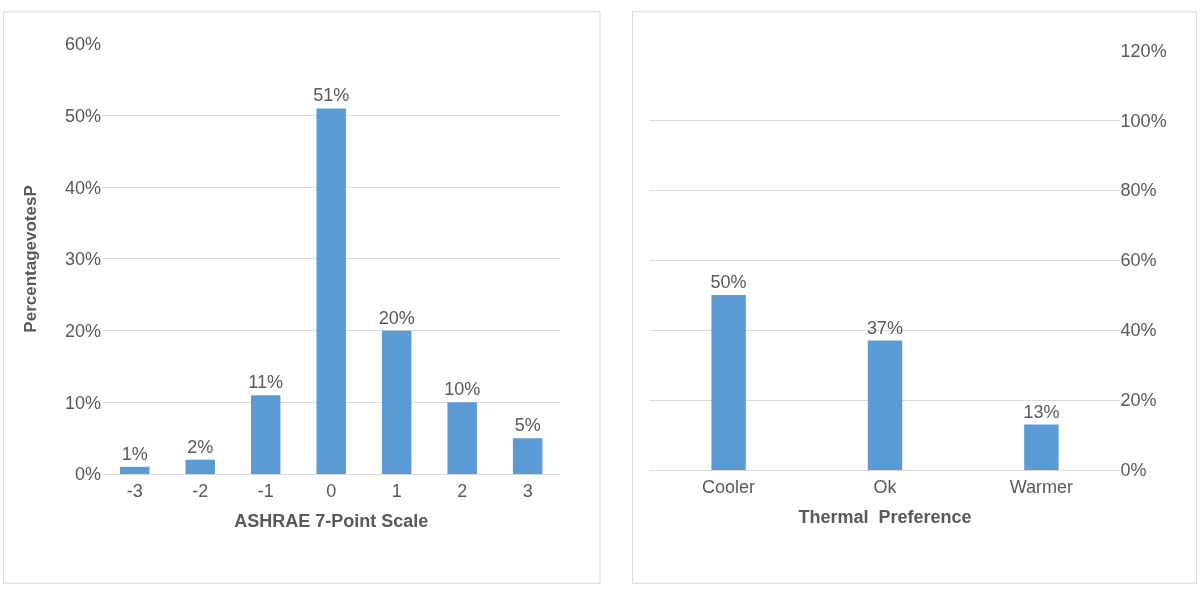  I want to click on y2-tick-label: 60%, so click(1138, 260).